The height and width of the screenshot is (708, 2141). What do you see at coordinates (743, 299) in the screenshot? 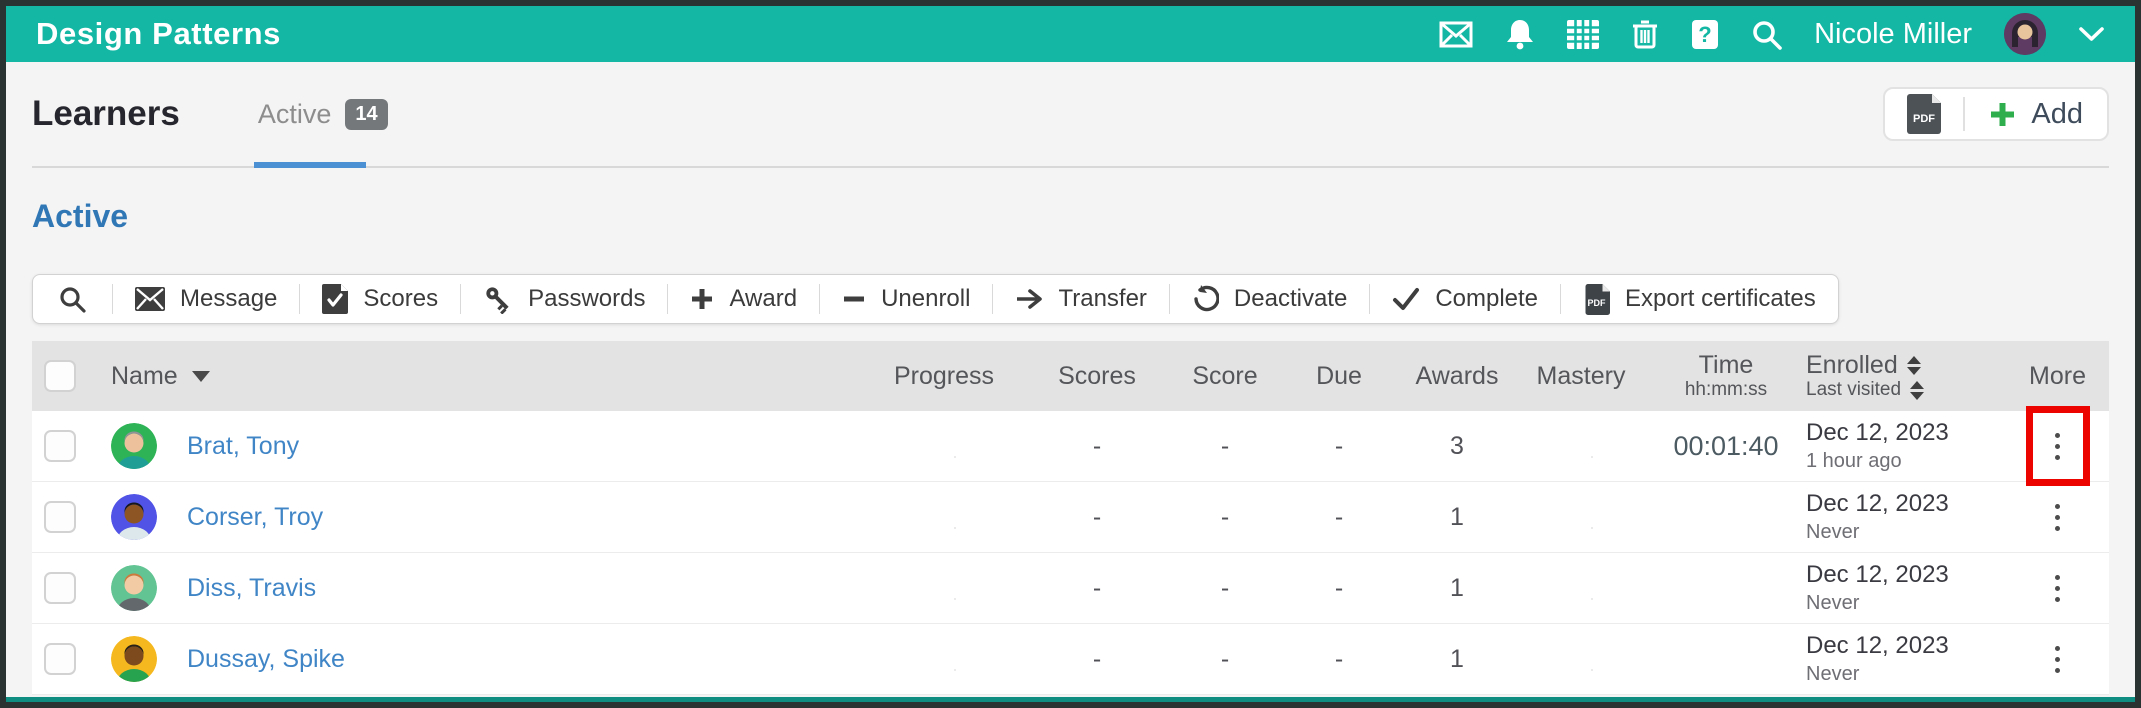
I see `toolbar-award-button: Award` at bounding box center [743, 299].